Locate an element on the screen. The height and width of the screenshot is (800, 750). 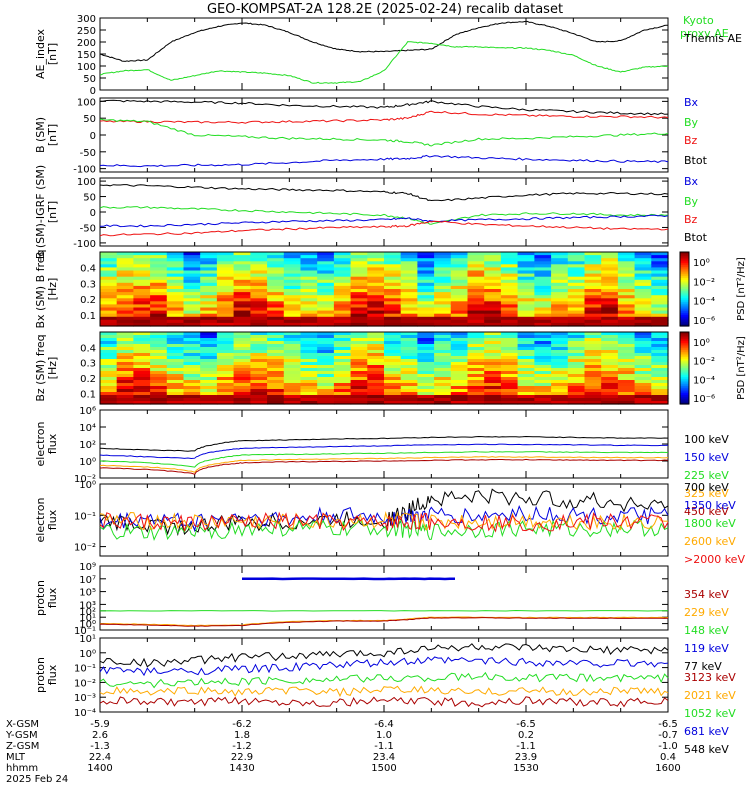
series-line-Btot is located at coordinates (384, 193).